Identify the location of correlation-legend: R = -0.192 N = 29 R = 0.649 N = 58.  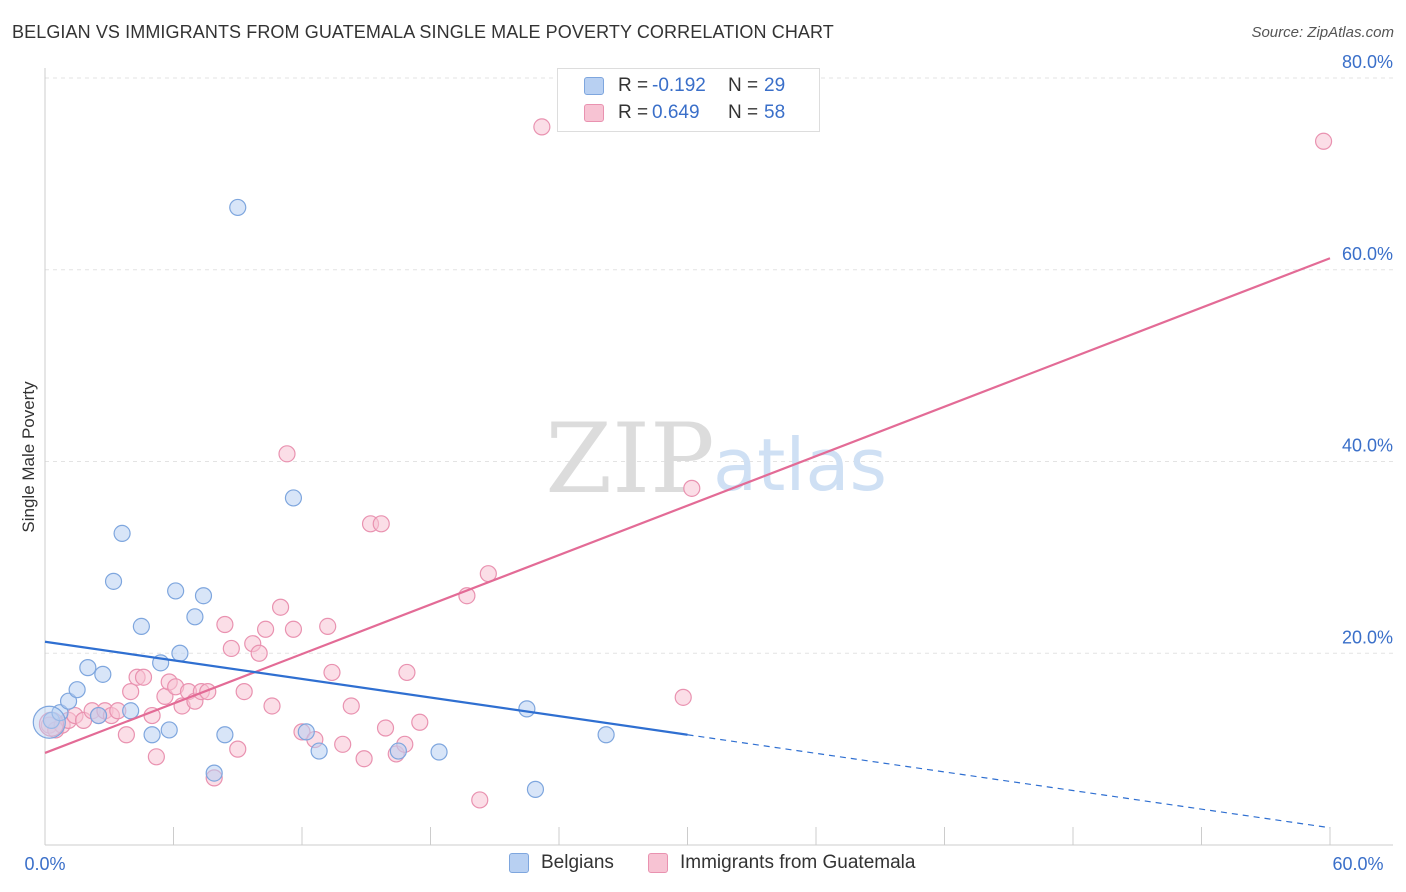
(688, 100).